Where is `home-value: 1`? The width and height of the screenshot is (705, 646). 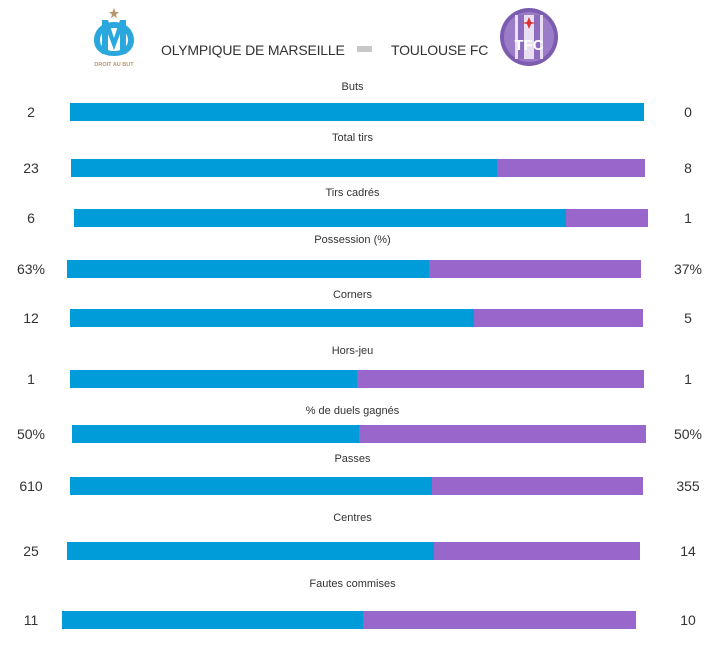 home-value: 1 is located at coordinates (31, 379).